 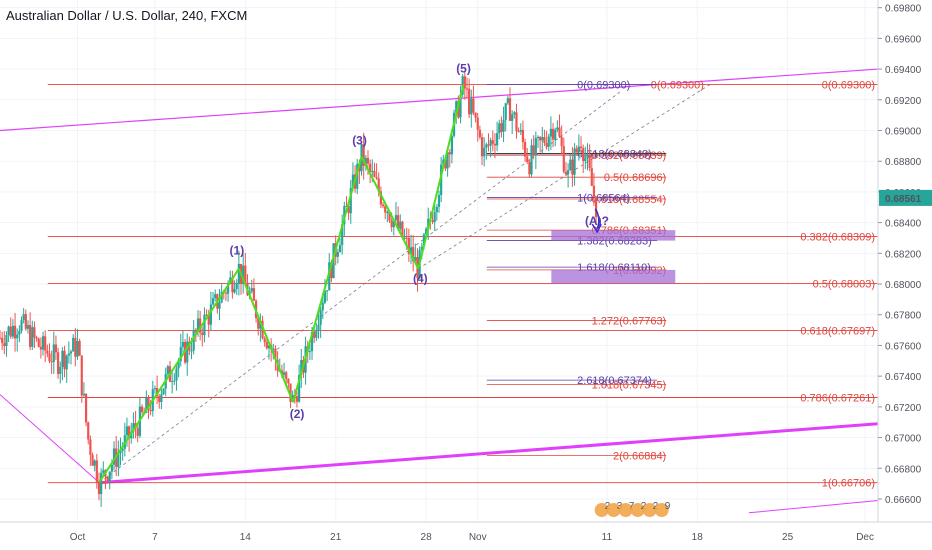 What do you see at coordinates (597, 221) in the screenshot?
I see `wave-label: (A)?` at bounding box center [597, 221].